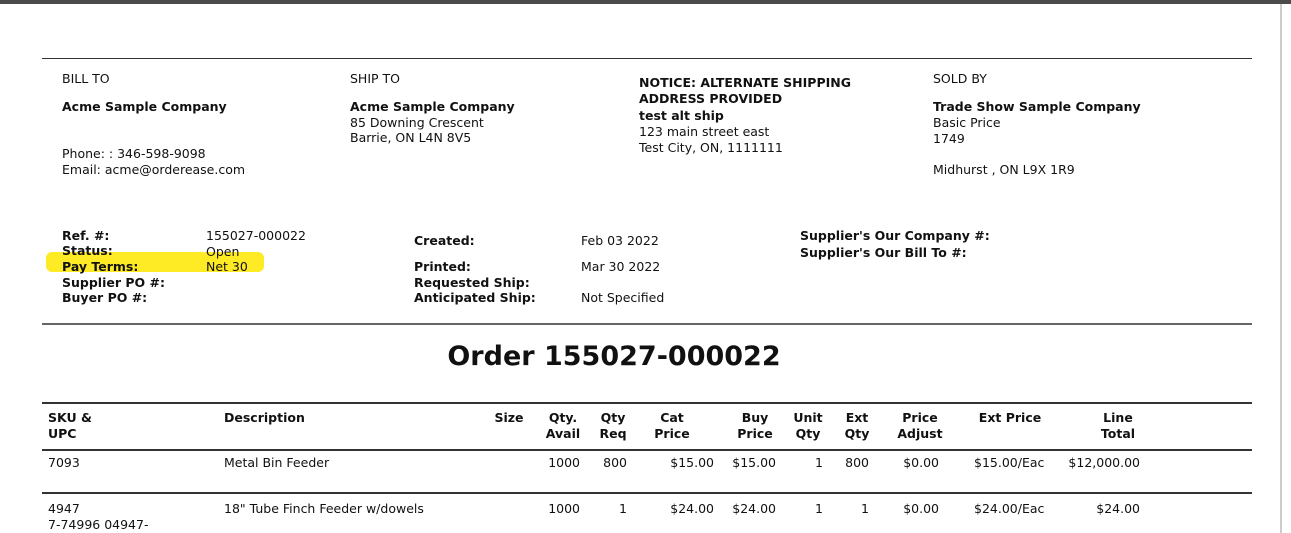 The height and width of the screenshot is (533, 1291). Describe the element at coordinates (1009, 508) in the screenshot. I see `cell: $24.00/Eac` at that location.